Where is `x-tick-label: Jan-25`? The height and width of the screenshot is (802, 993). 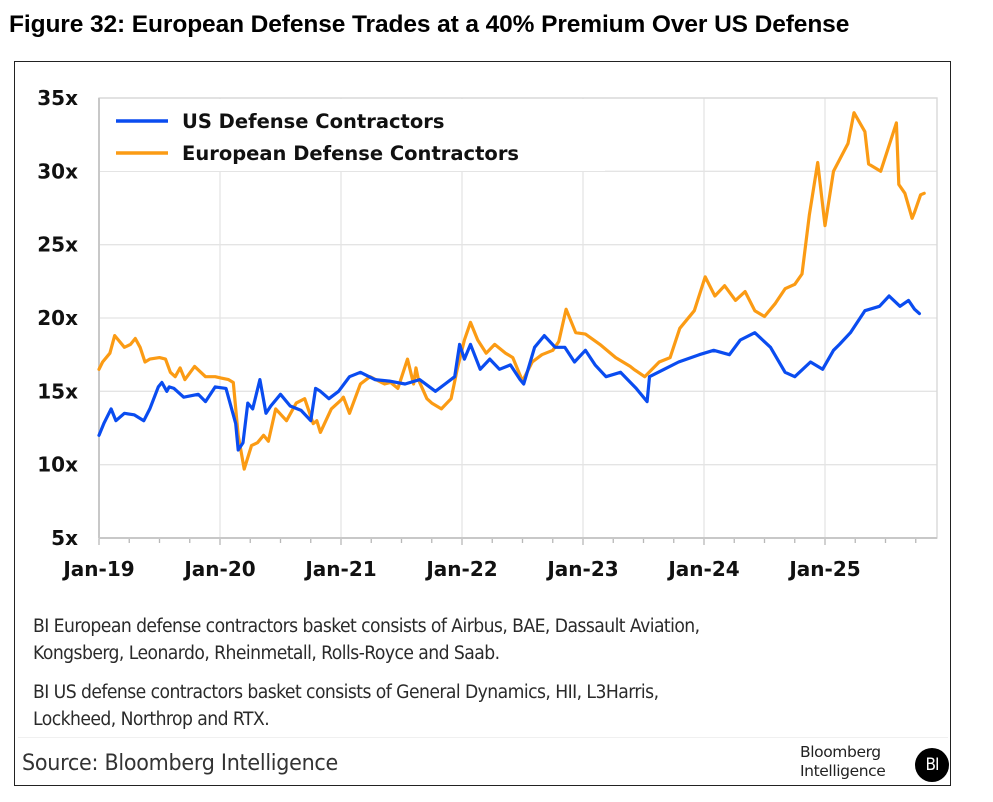
x-tick-label: Jan-25 is located at coordinates (823, 569).